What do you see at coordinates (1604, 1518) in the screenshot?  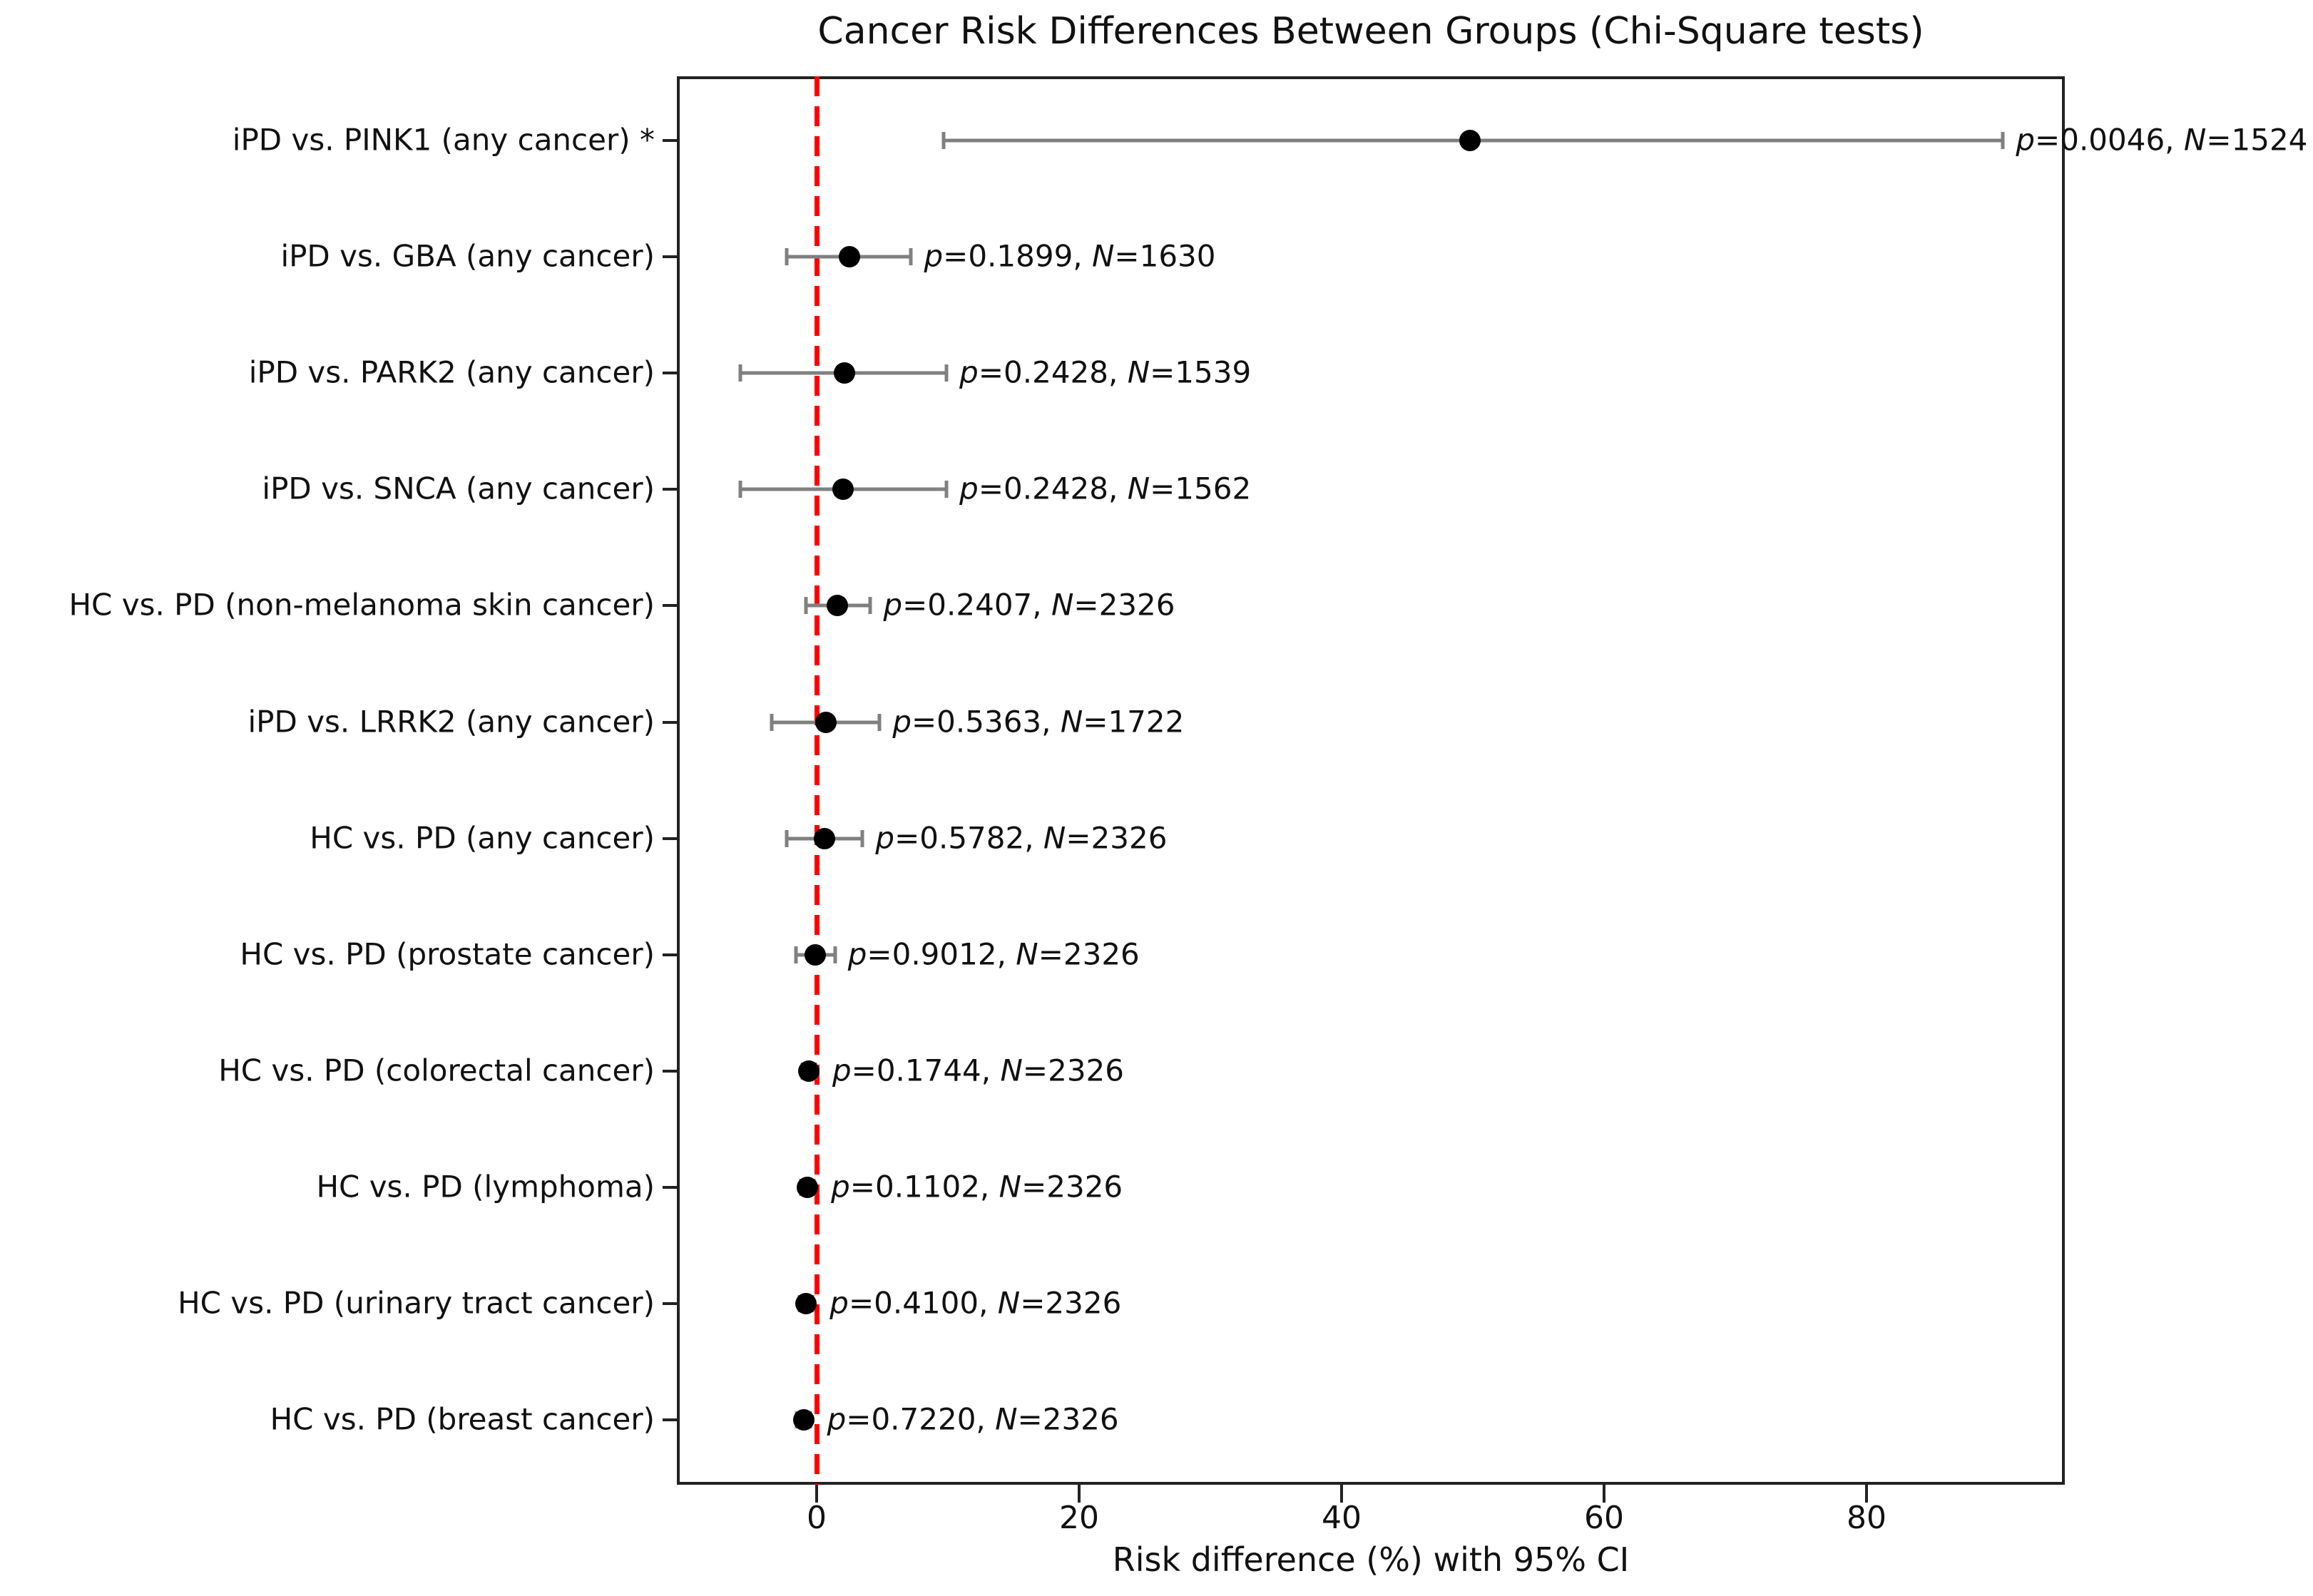 I see `x-axis-tick-label: 60` at bounding box center [1604, 1518].